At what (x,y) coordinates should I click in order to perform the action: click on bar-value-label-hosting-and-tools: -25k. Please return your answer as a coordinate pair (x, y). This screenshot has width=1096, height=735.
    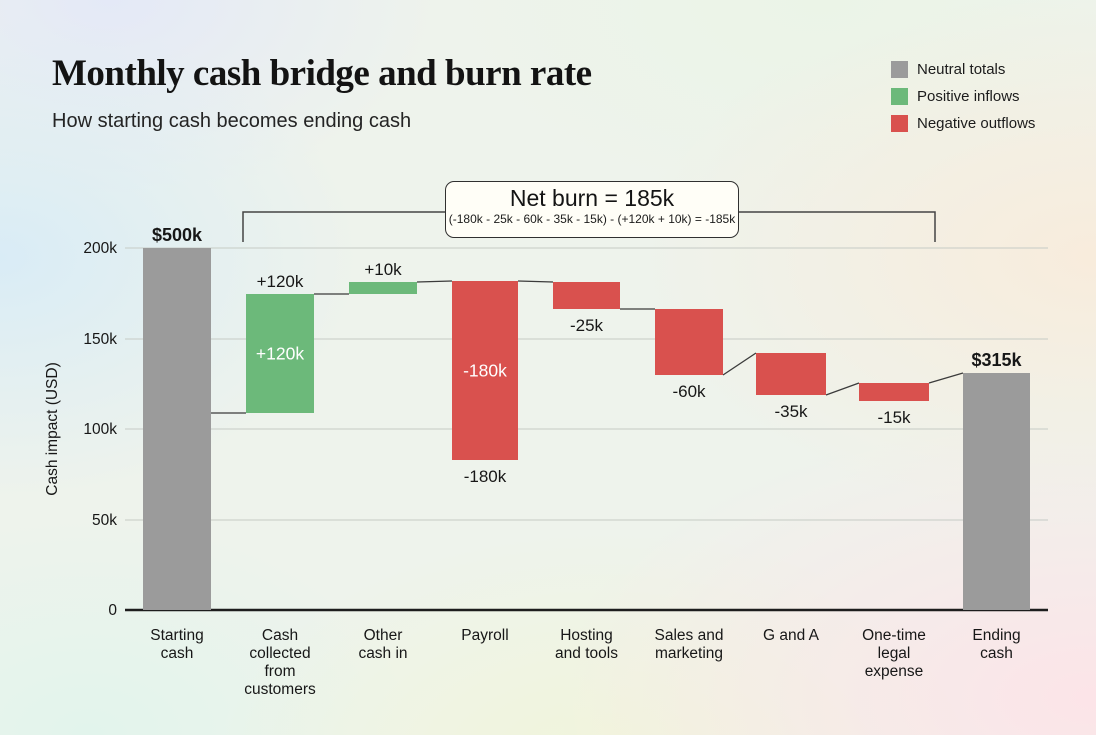
    Looking at the image, I should click on (587, 325).